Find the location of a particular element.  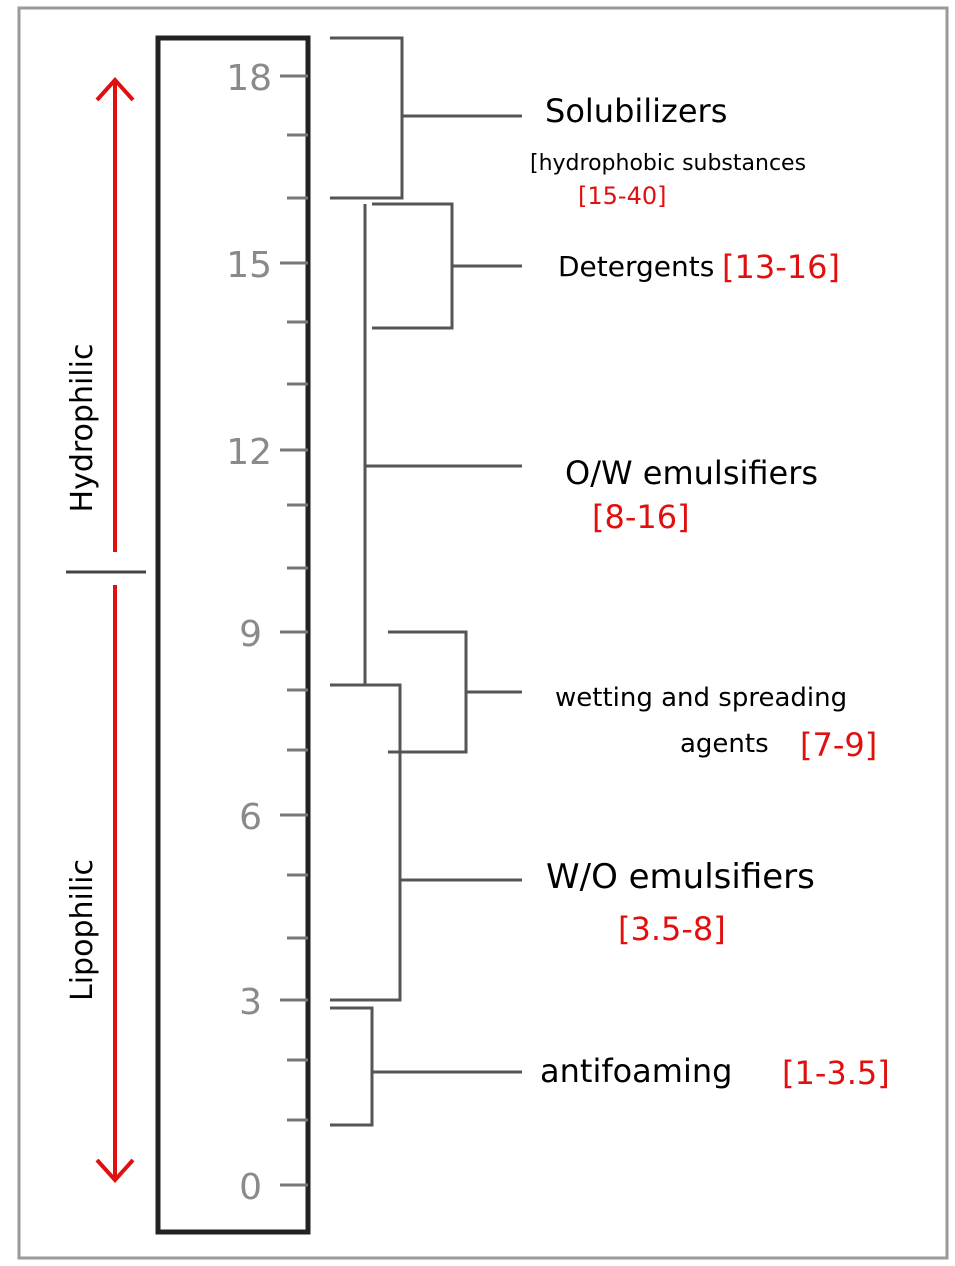

bracket-antifoam is located at coordinates (352, 1066).